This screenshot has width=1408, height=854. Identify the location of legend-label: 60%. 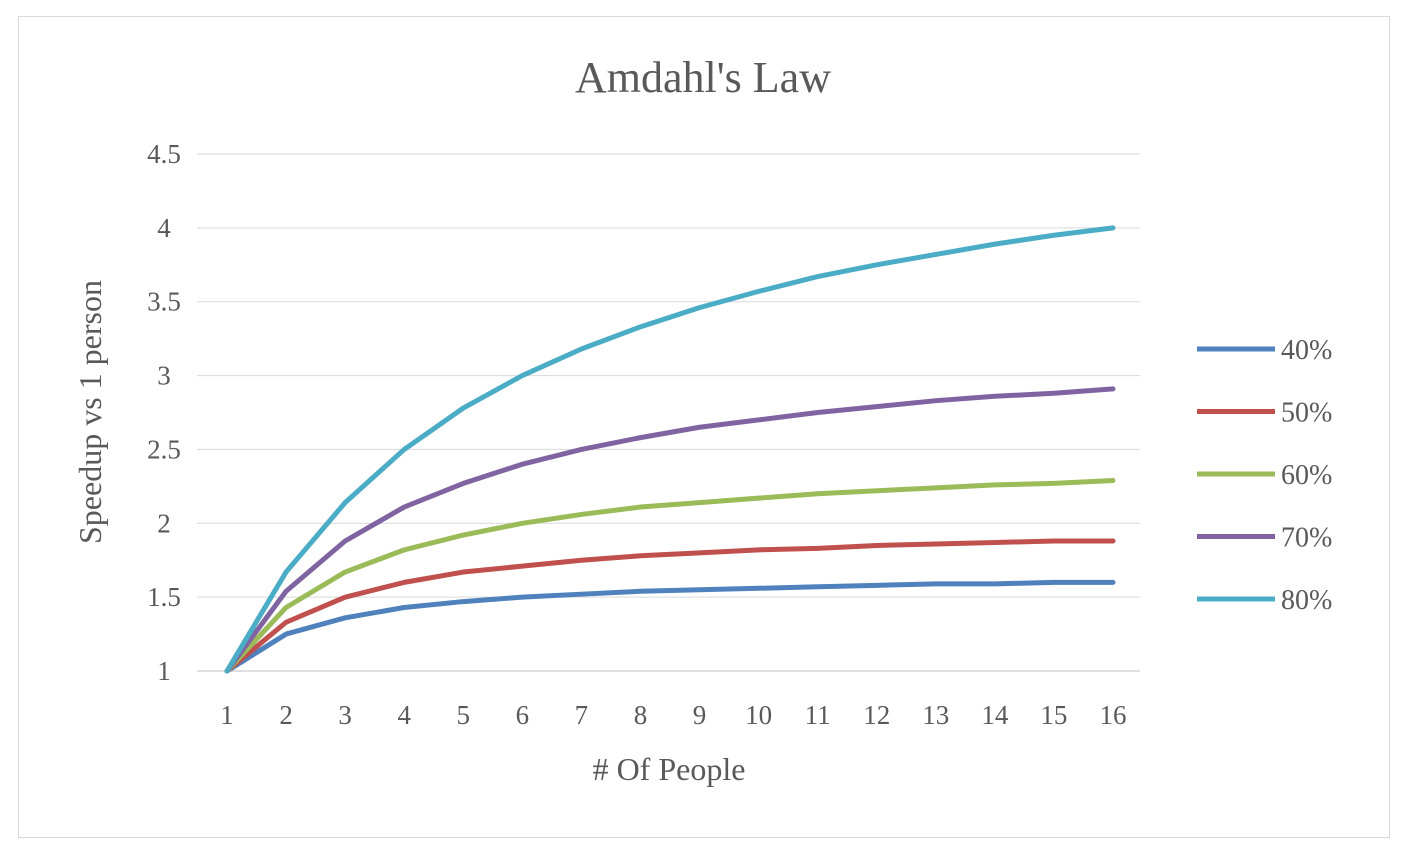
(1306, 475).